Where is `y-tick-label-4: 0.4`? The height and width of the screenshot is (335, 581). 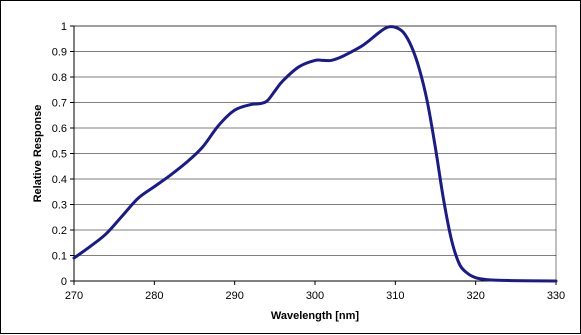
y-tick-label-4: 0.4 is located at coordinates (59, 180).